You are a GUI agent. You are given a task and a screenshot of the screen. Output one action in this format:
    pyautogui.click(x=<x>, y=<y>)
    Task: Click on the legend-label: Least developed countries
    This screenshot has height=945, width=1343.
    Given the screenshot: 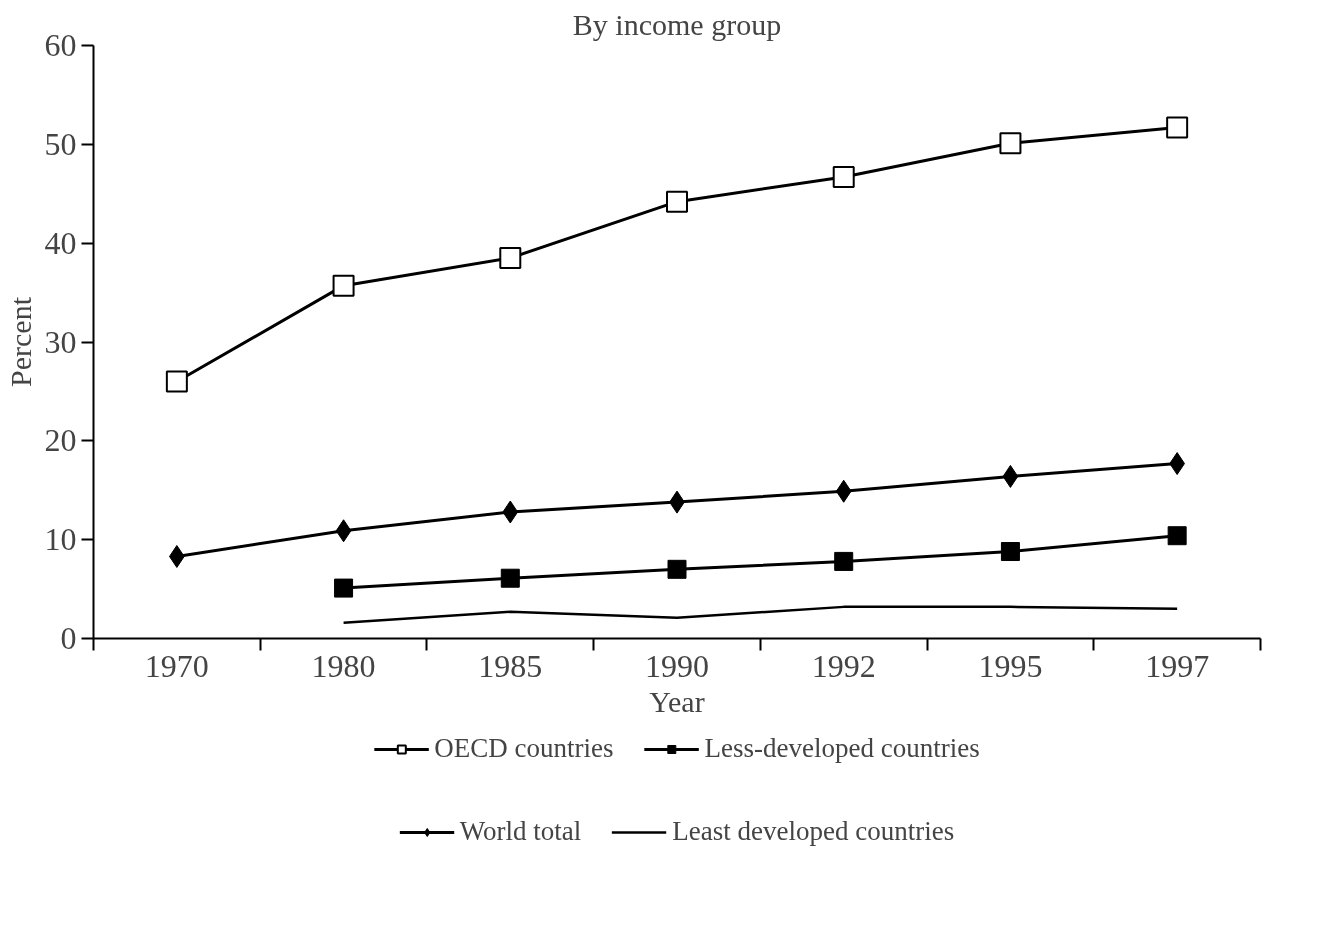 What is the action you would take?
    pyautogui.click(x=813, y=831)
    